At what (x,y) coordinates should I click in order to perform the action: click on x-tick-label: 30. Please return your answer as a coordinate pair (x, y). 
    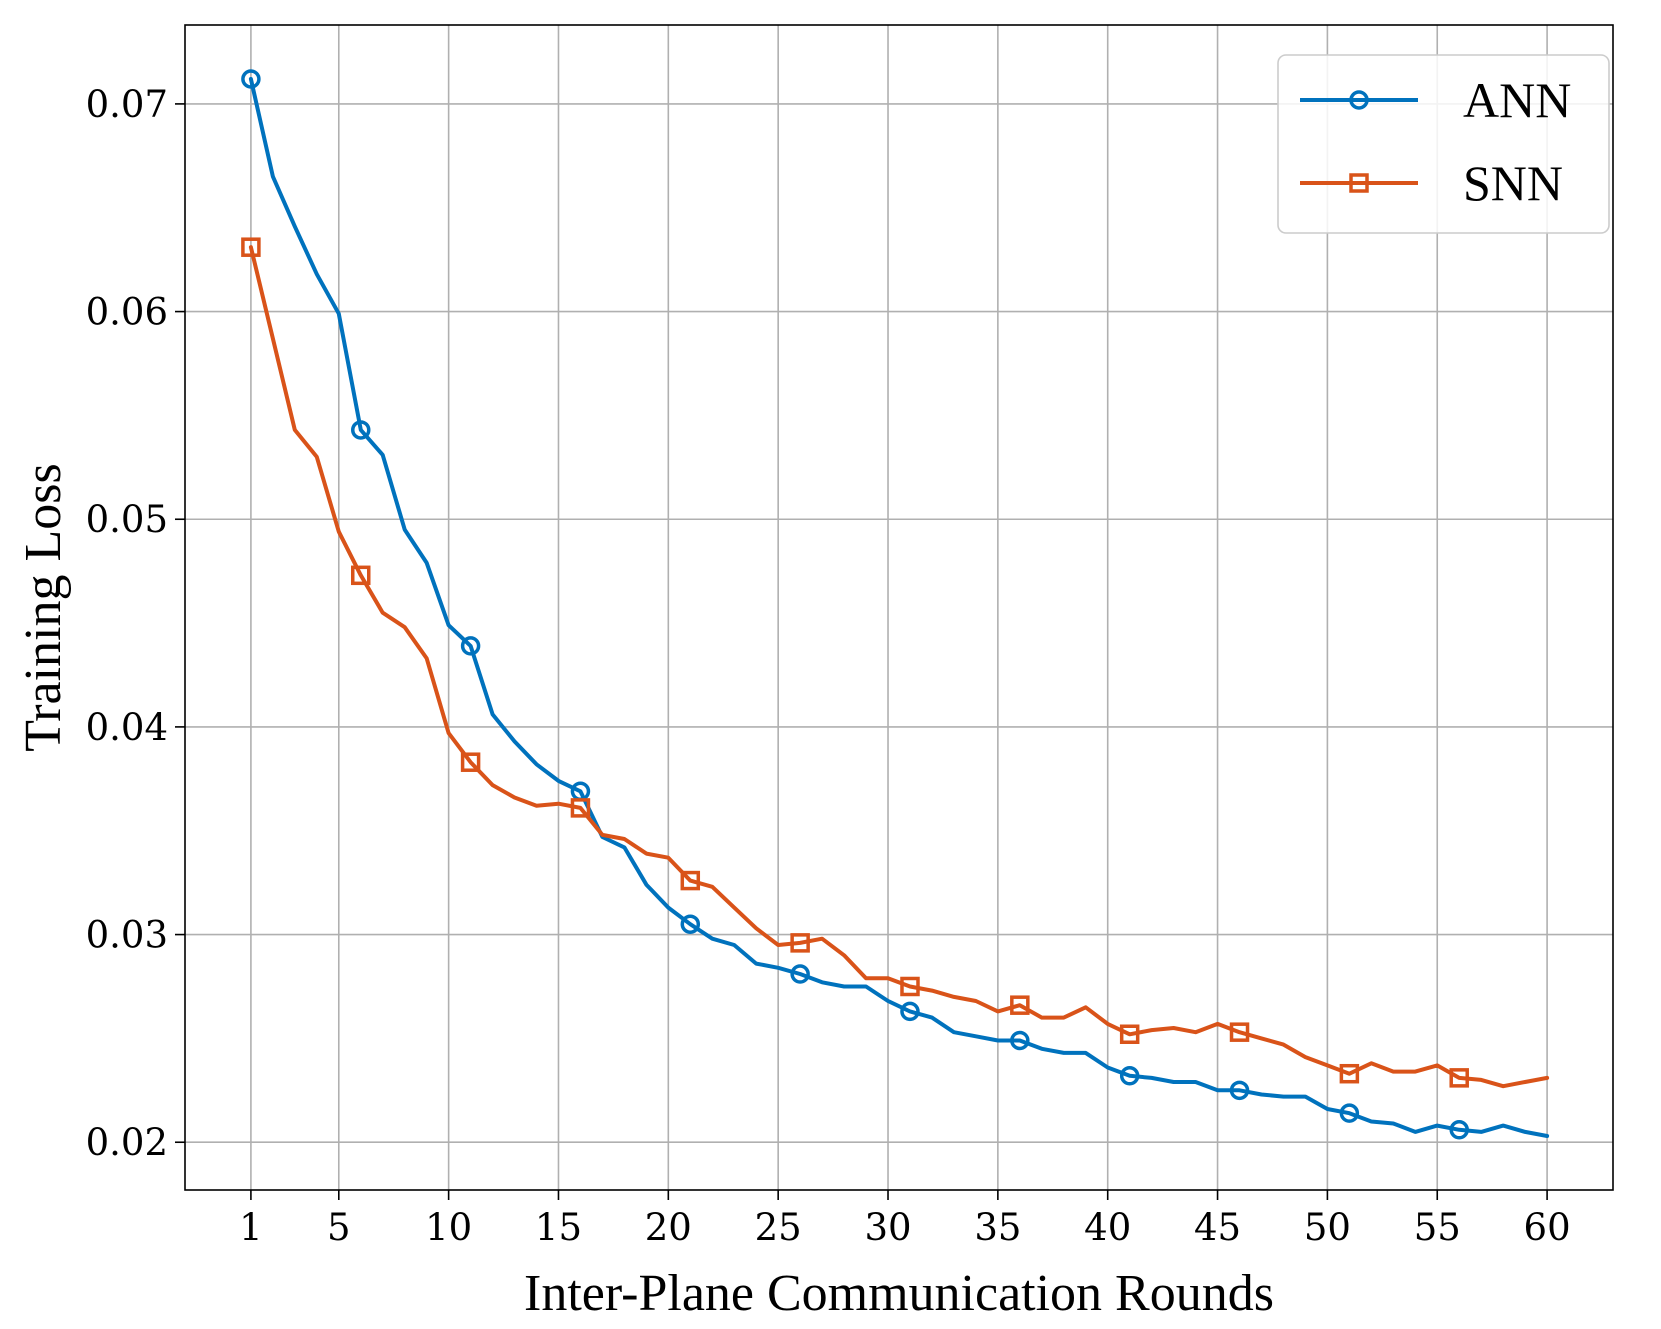
    Looking at the image, I should click on (887, 1227).